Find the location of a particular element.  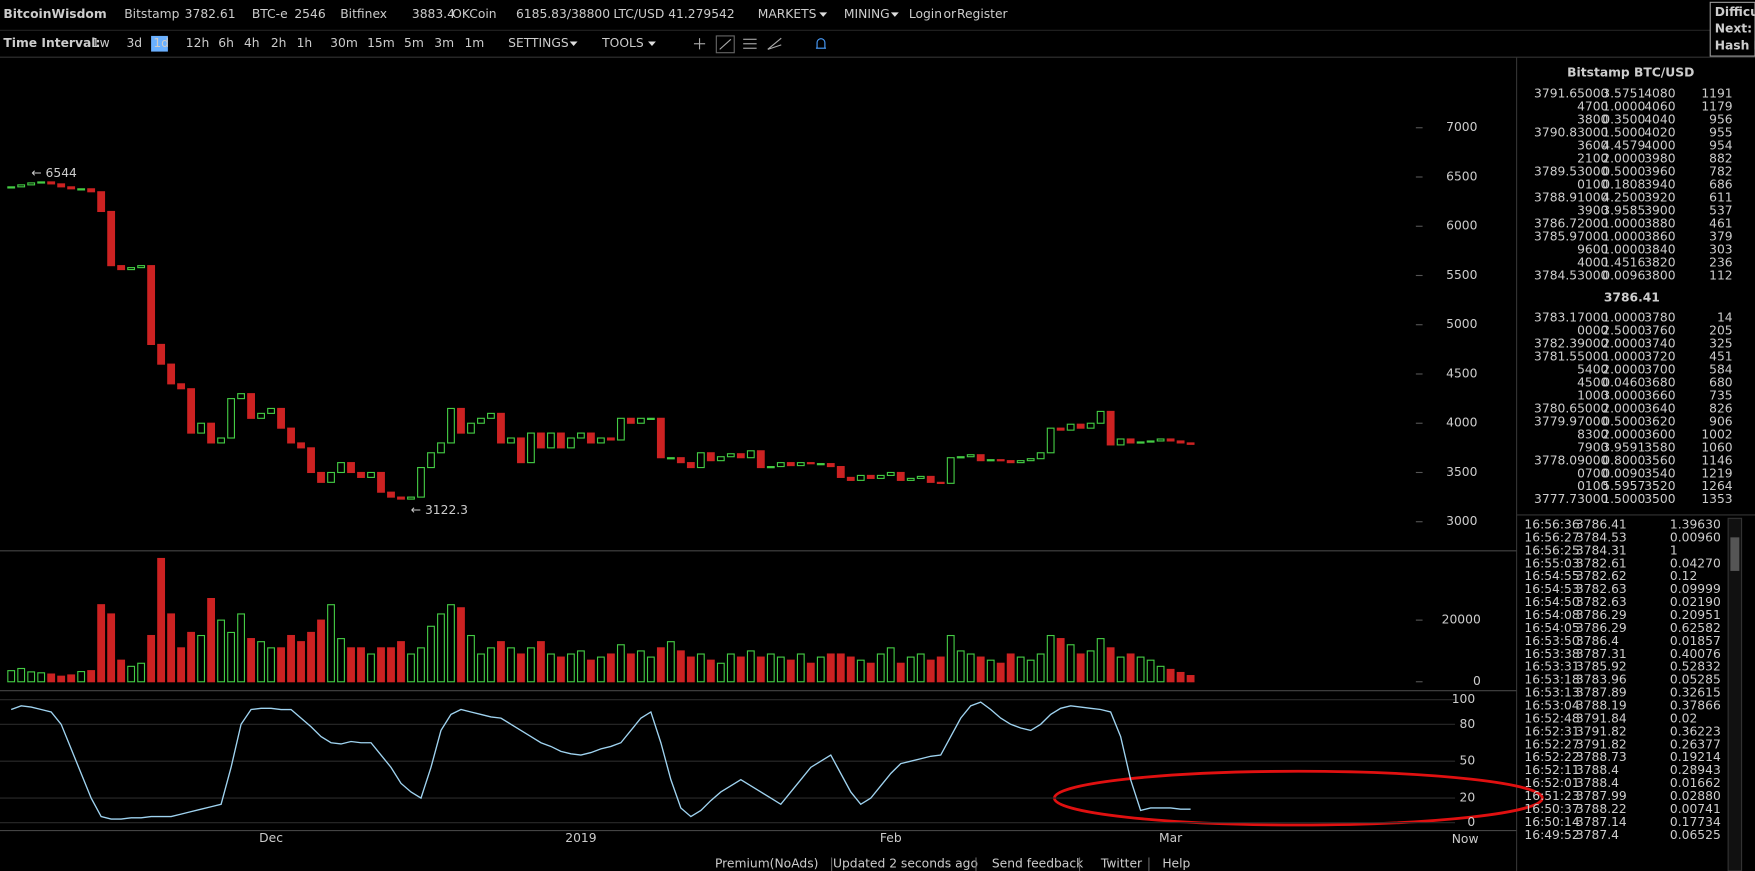

ticker-name: BTC-e is located at coordinates (270, 14).